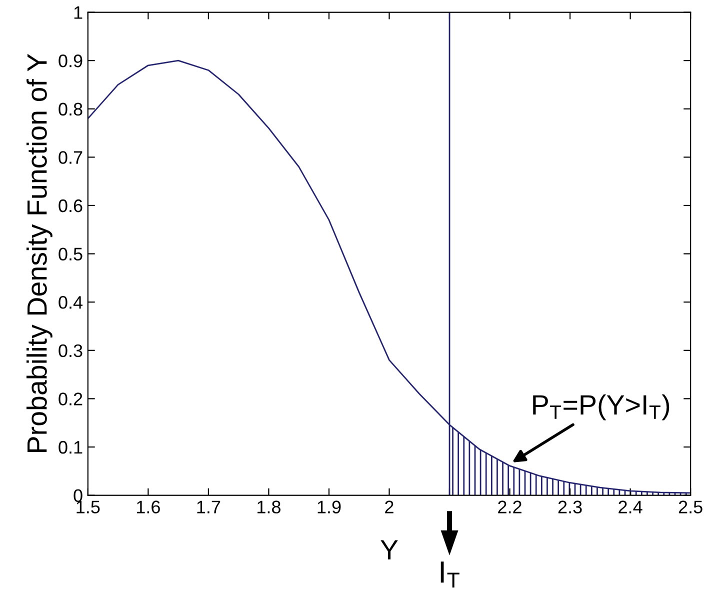 This screenshot has width=709, height=613. What do you see at coordinates (70, 302) in the screenshot?
I see `y-tick-label: 0.4` at bounding box center [70, 302].